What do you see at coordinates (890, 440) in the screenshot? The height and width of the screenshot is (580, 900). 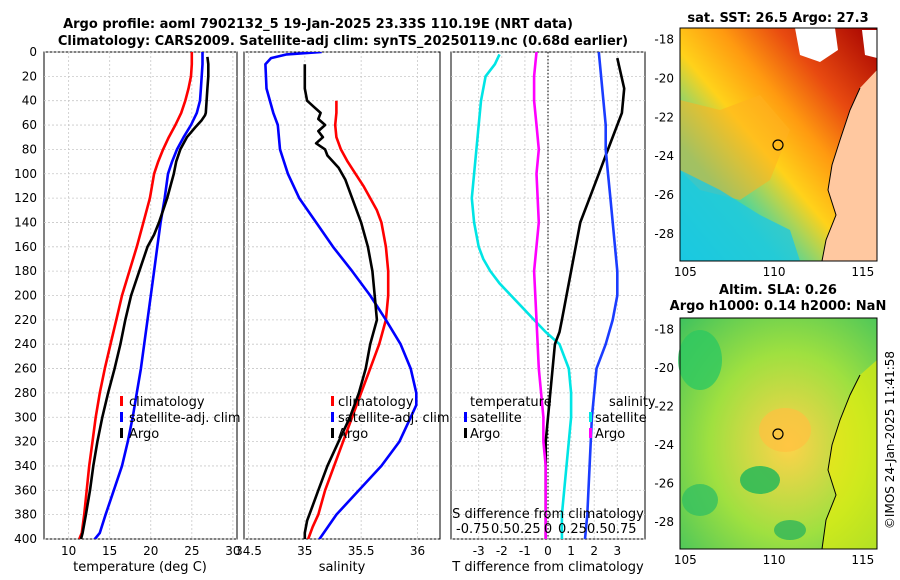 I see `timestamp: ©IMOS 24-Jan-2025 11:41:58` at bounding box center [890, 440].